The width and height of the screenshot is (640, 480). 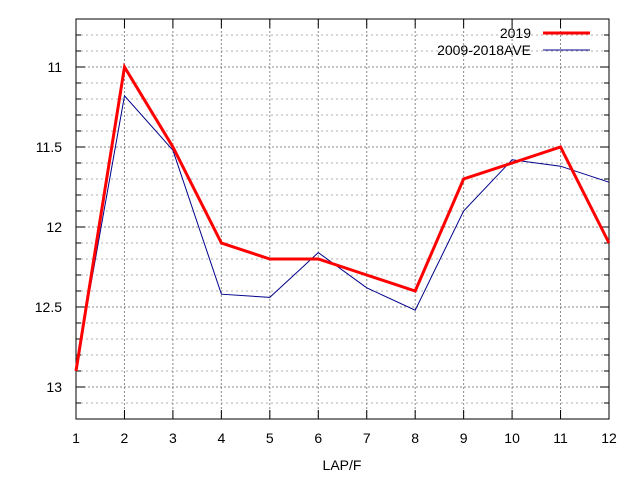 I want to click on x-tick-label: 6, so click(x=318, y=438).